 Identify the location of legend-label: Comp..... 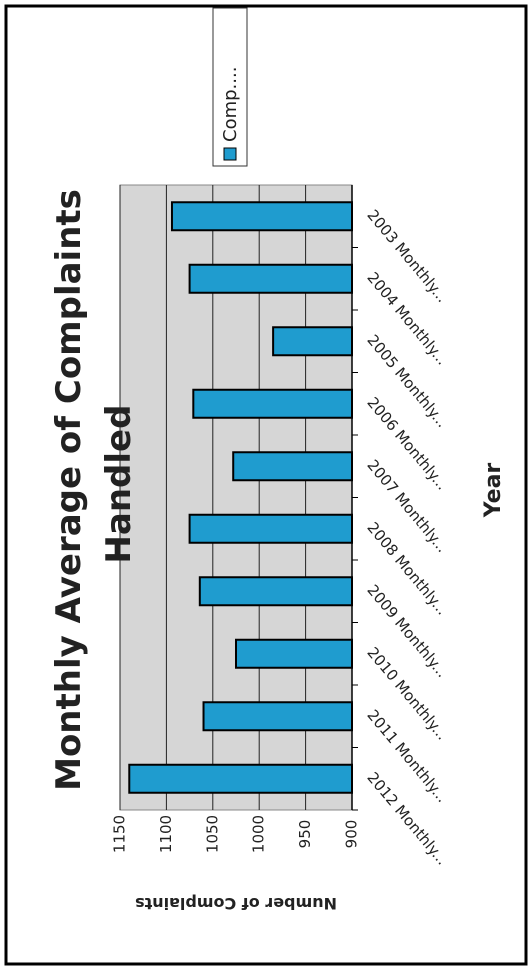
(230, 104).